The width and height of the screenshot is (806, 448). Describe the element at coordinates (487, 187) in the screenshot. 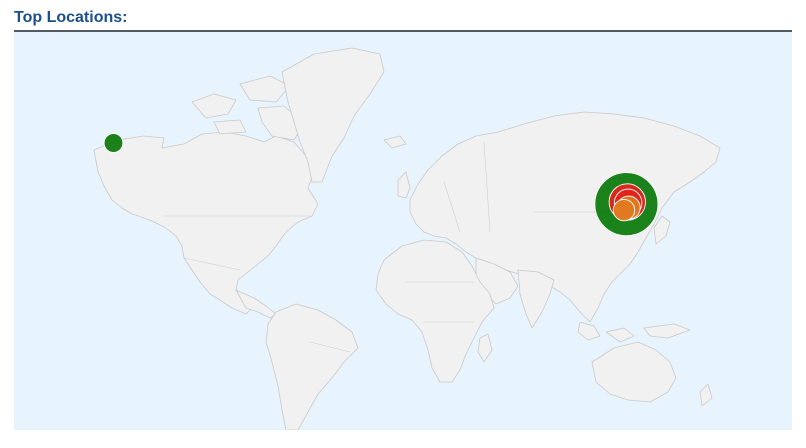

I see `russia-border` at that location.